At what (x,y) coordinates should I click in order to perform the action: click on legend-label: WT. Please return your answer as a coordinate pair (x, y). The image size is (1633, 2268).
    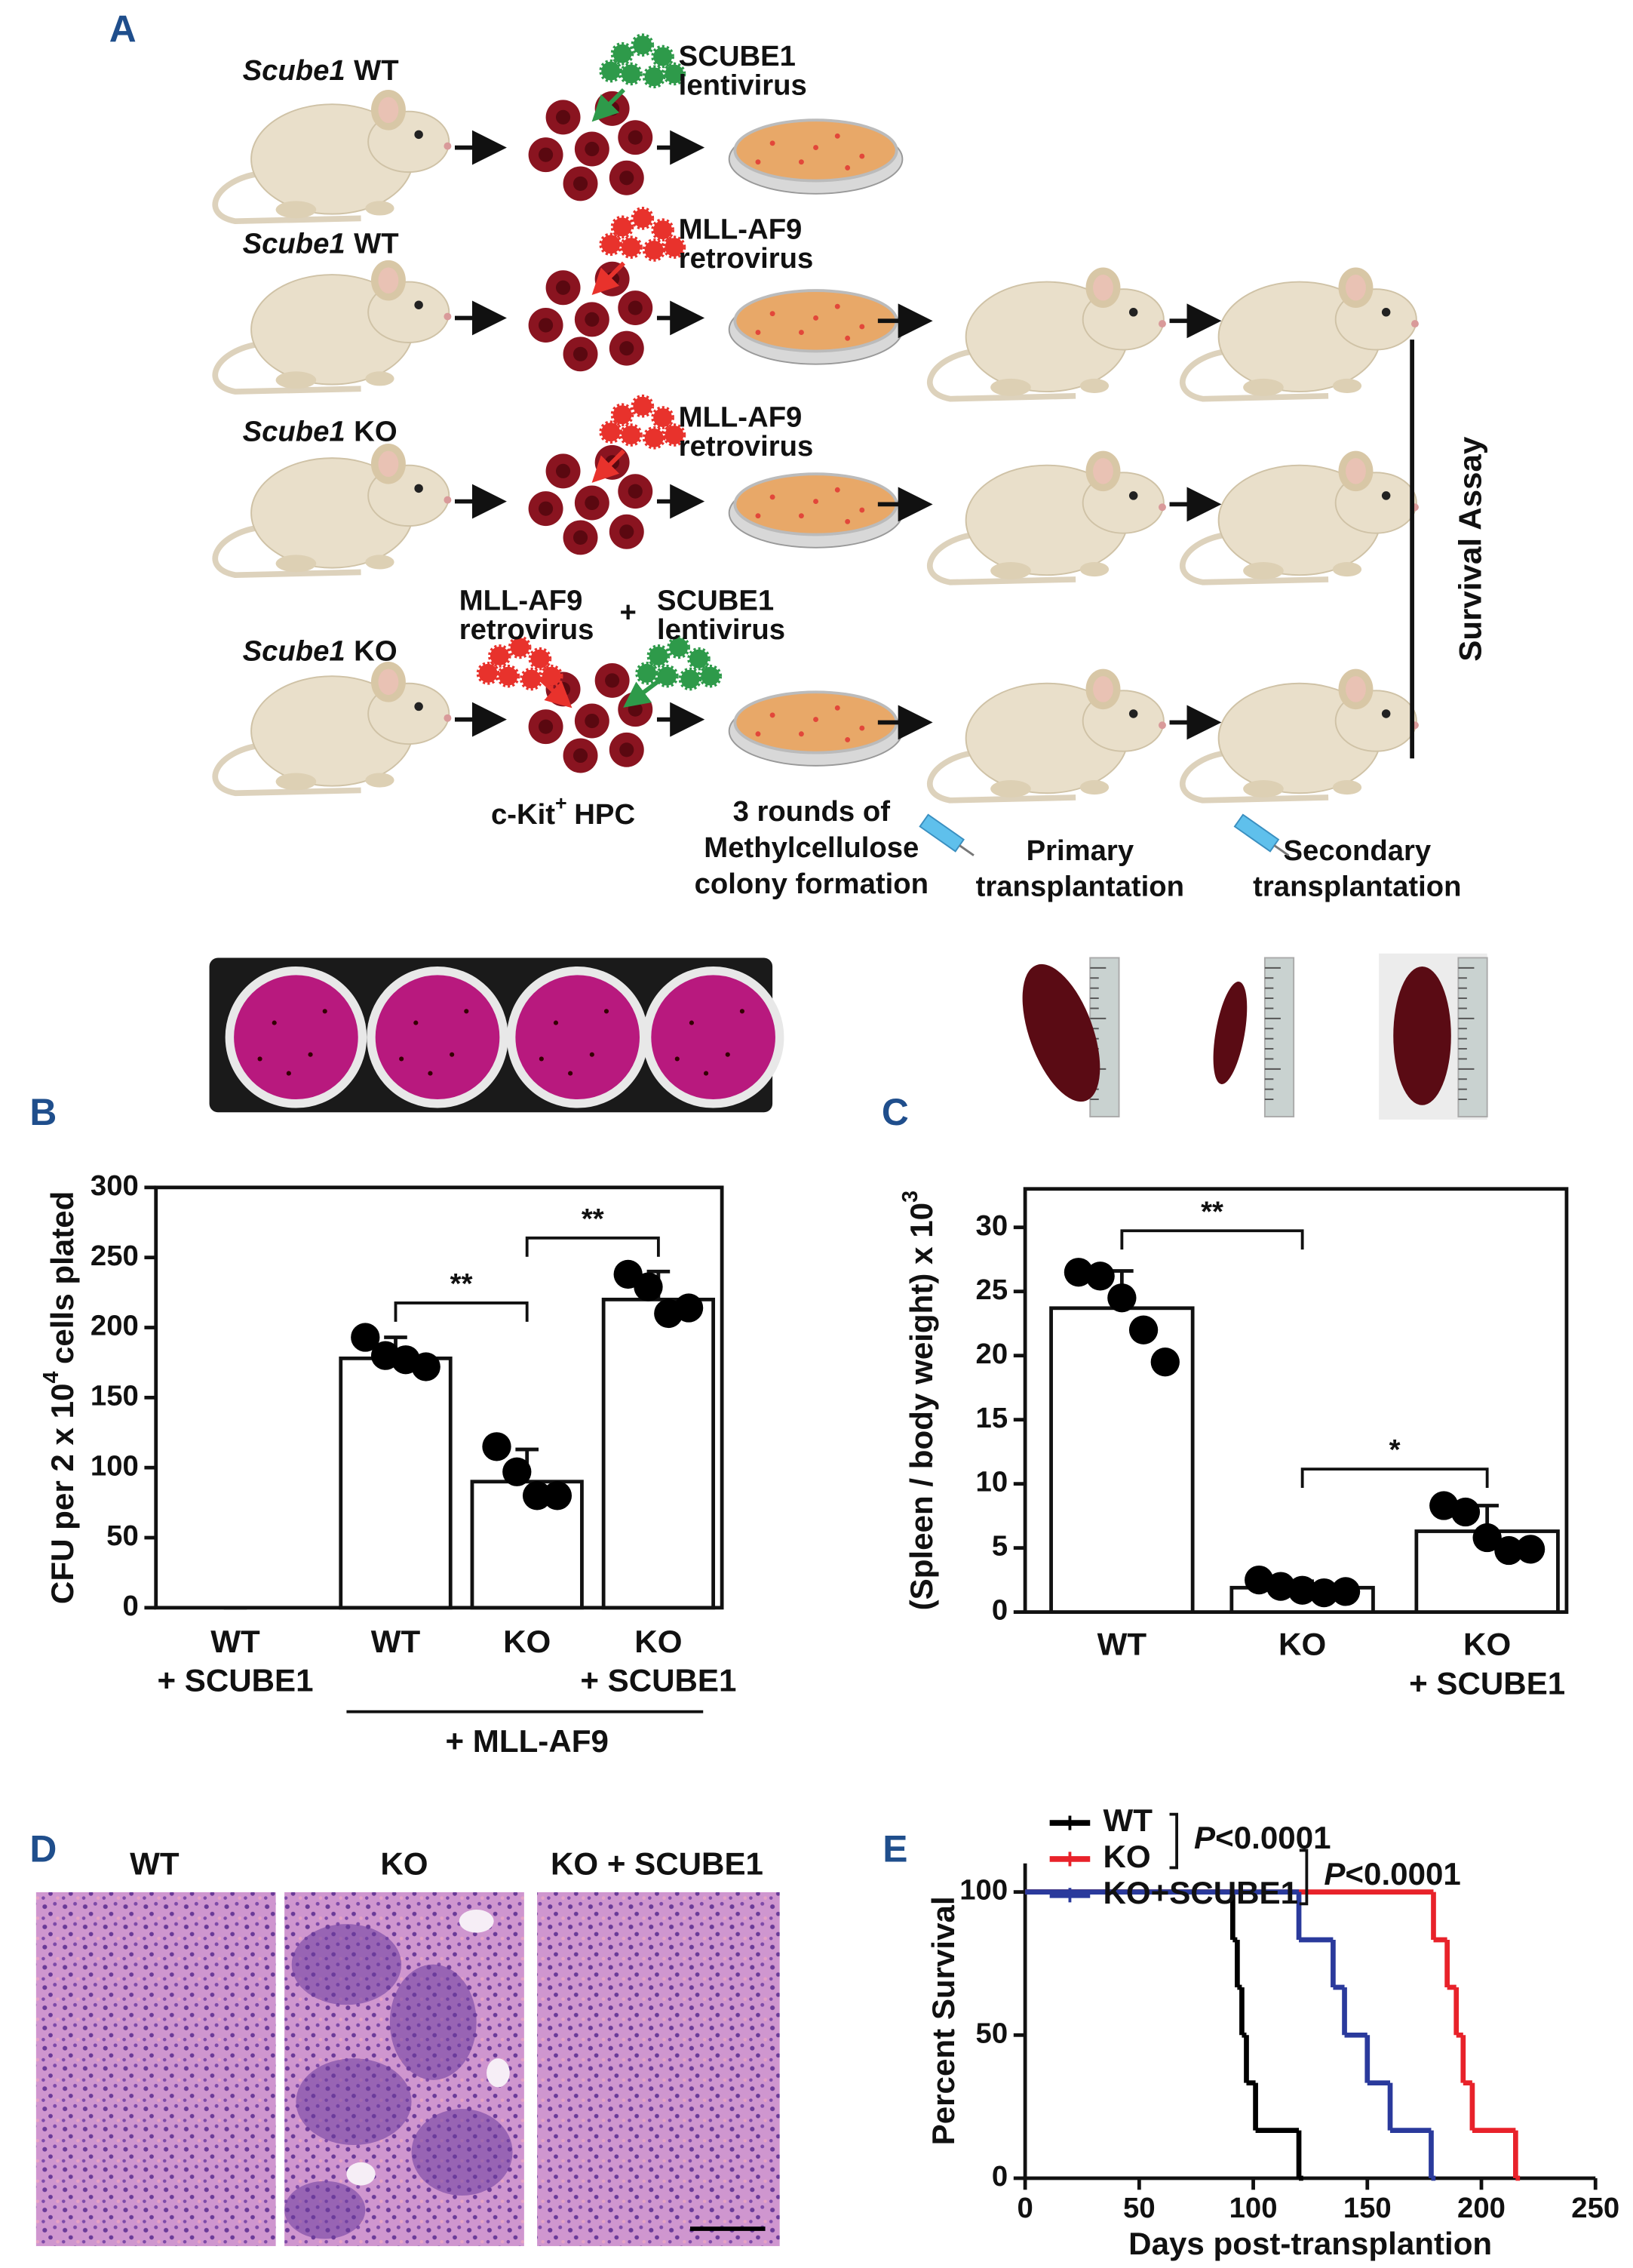
    Looking at the image, I should click on (1128, 1820).